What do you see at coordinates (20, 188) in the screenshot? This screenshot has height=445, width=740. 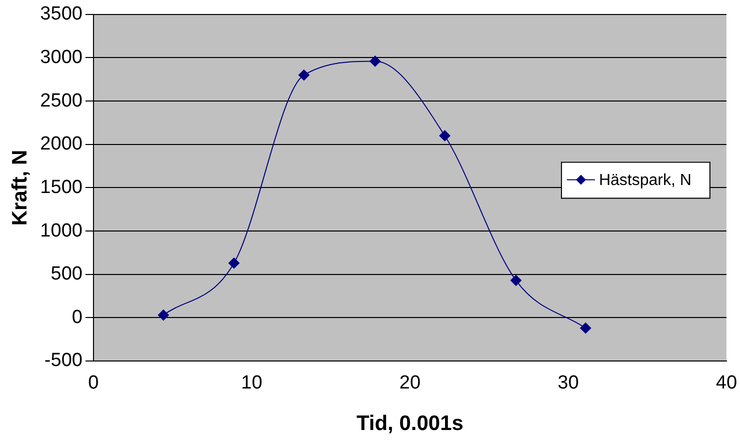 I see `y-axis-title: Kraft, N` at bounding box center [20, 188].